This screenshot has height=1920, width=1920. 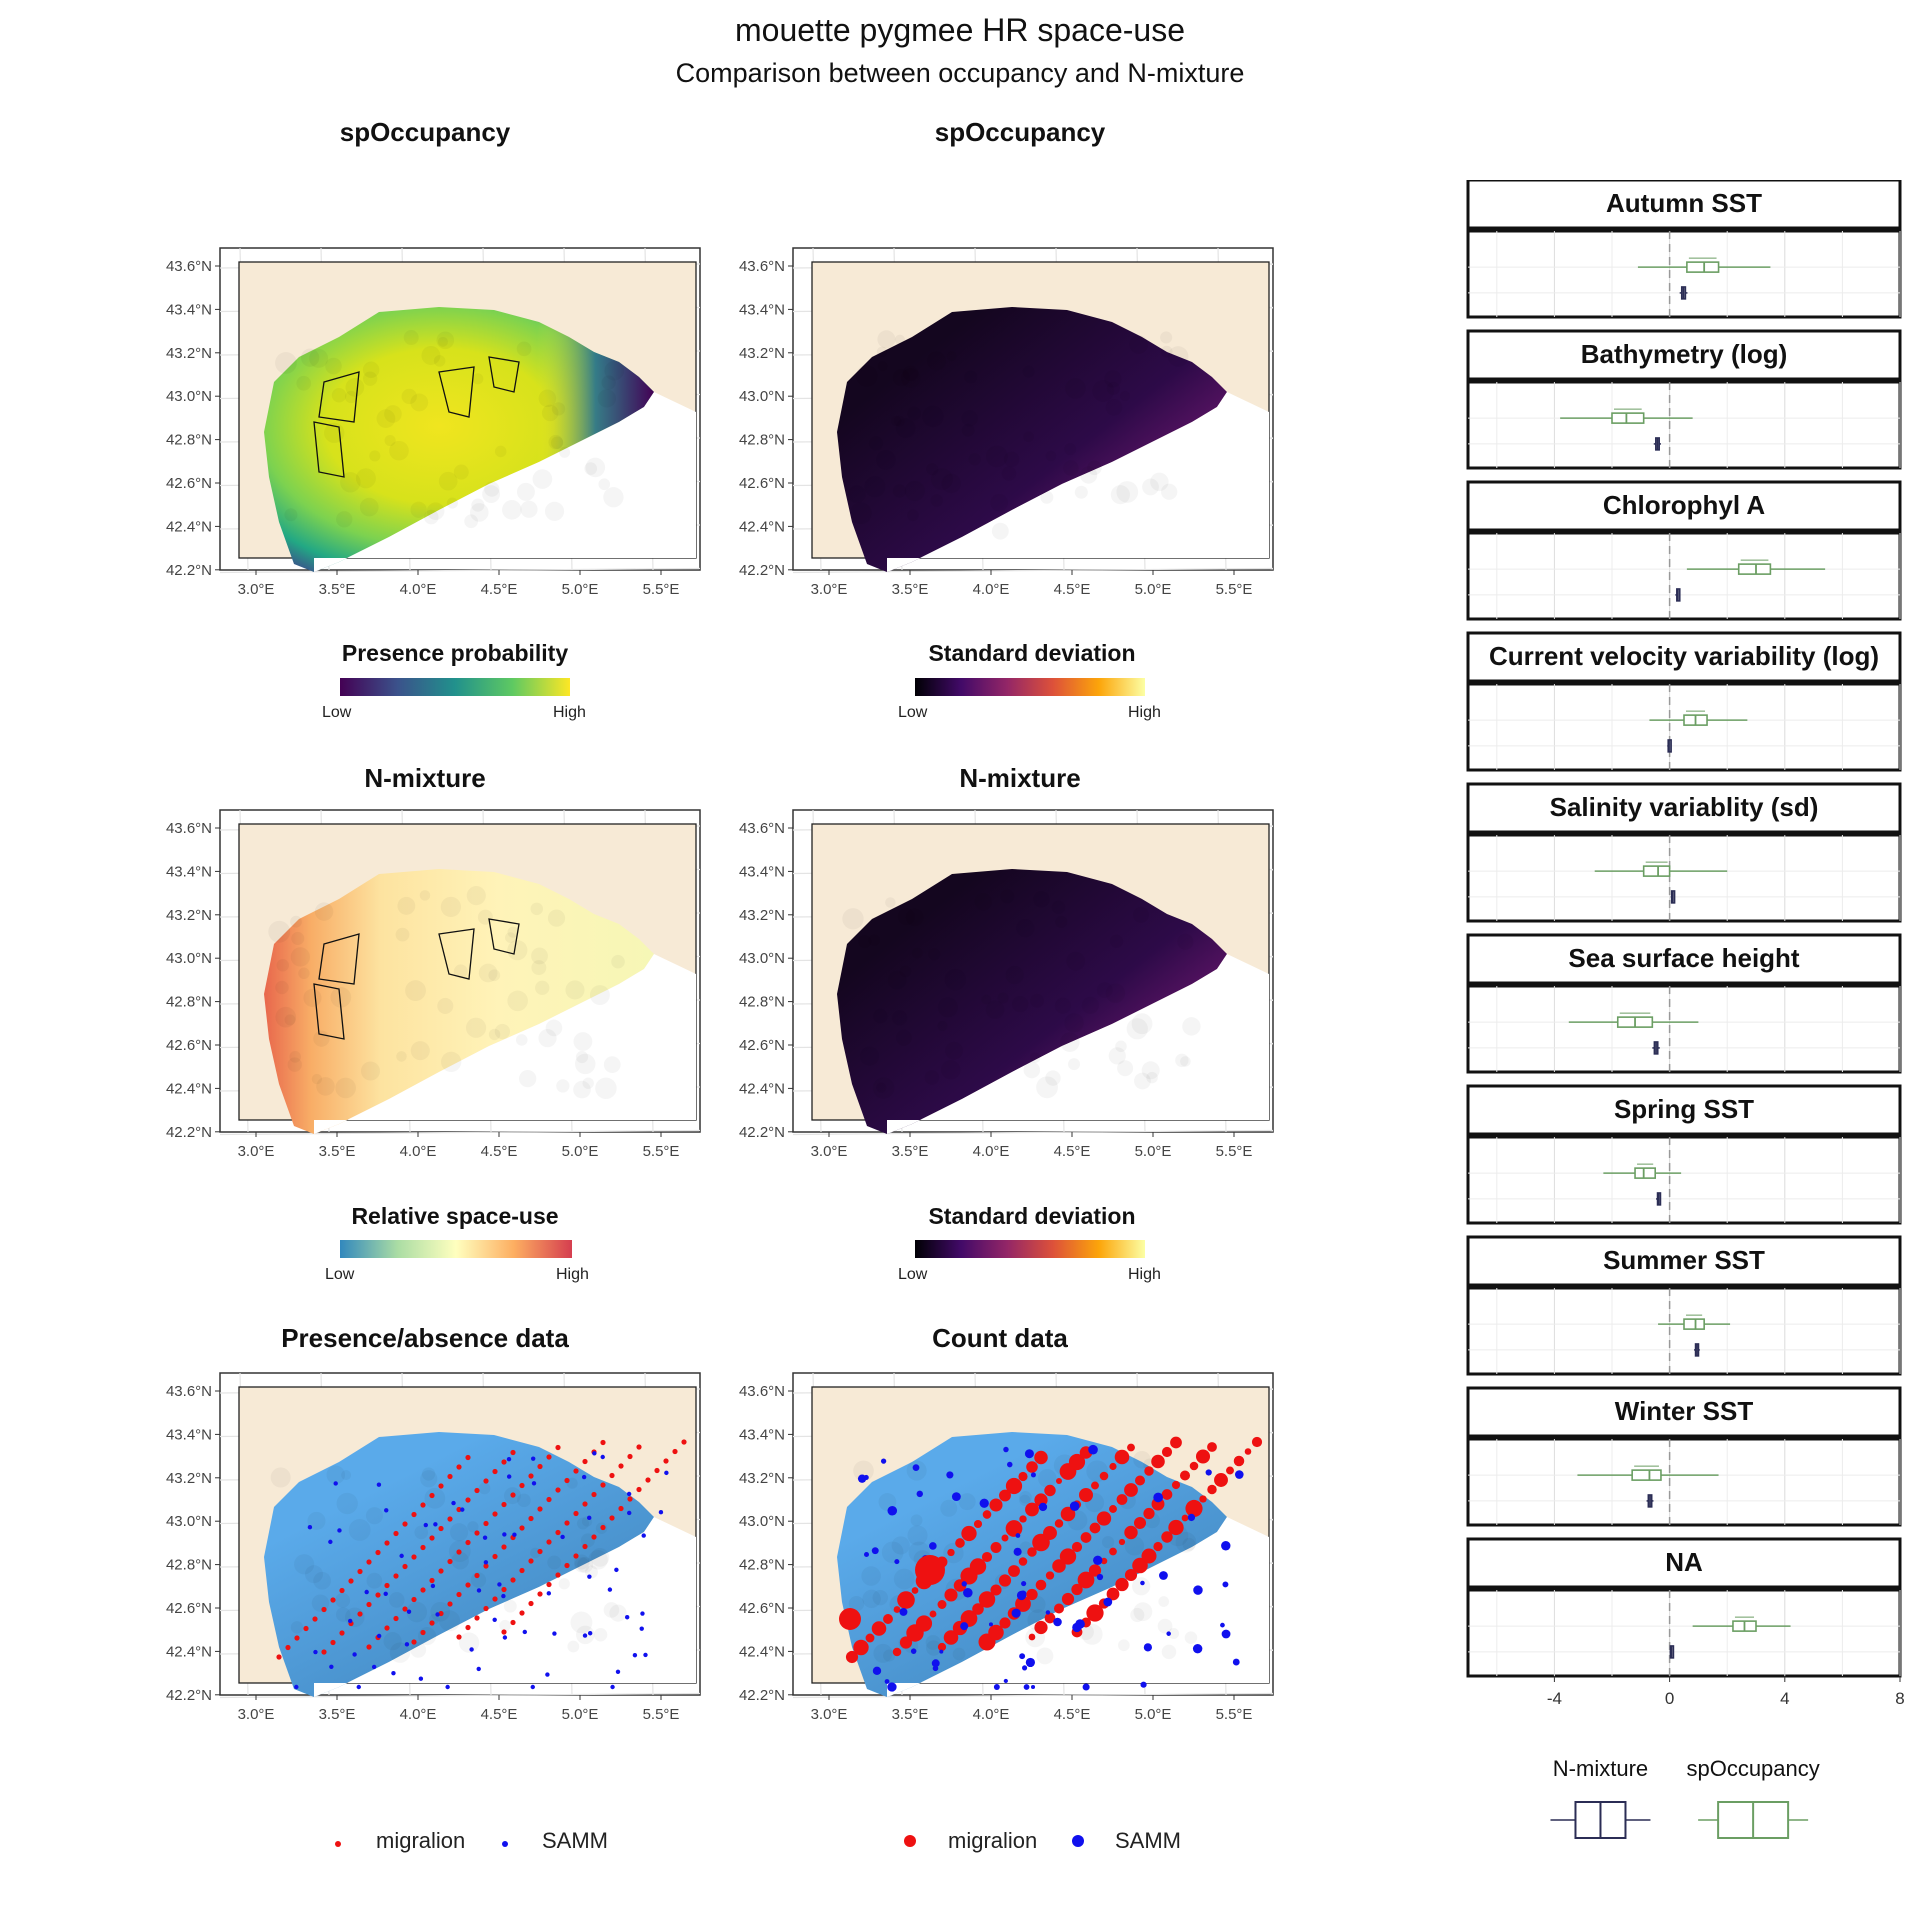 What do you see at coordinates (575, 1840) in the screenshot?
I see `legend5-samm-label: SAMM` at bounding box center [575, 1840].